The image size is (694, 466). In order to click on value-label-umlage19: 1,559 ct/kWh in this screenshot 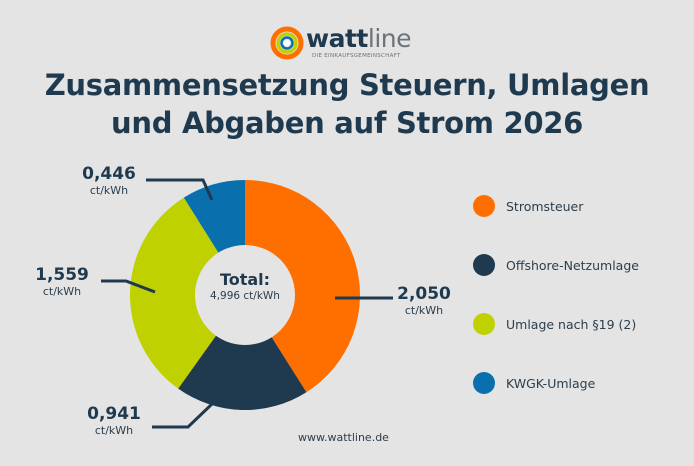, I will do `click(62, 282)`.